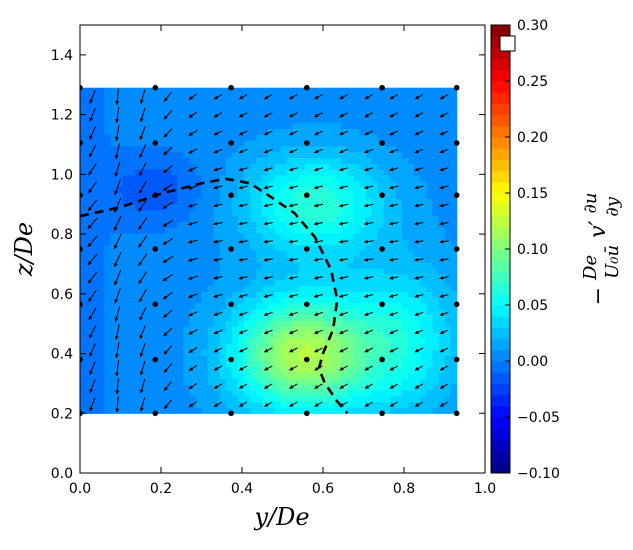 This screenshot has height=550, width=633. Describe the element at coordinates (500, 199) in the screenshot. I see `colorbar-segment` at that location.